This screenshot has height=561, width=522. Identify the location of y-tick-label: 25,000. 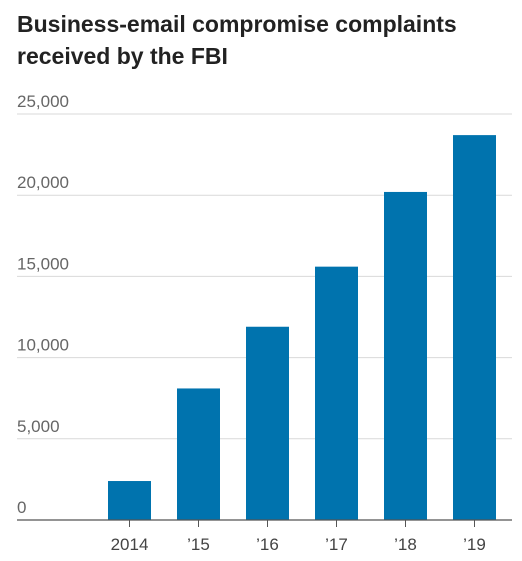
(43, 101).